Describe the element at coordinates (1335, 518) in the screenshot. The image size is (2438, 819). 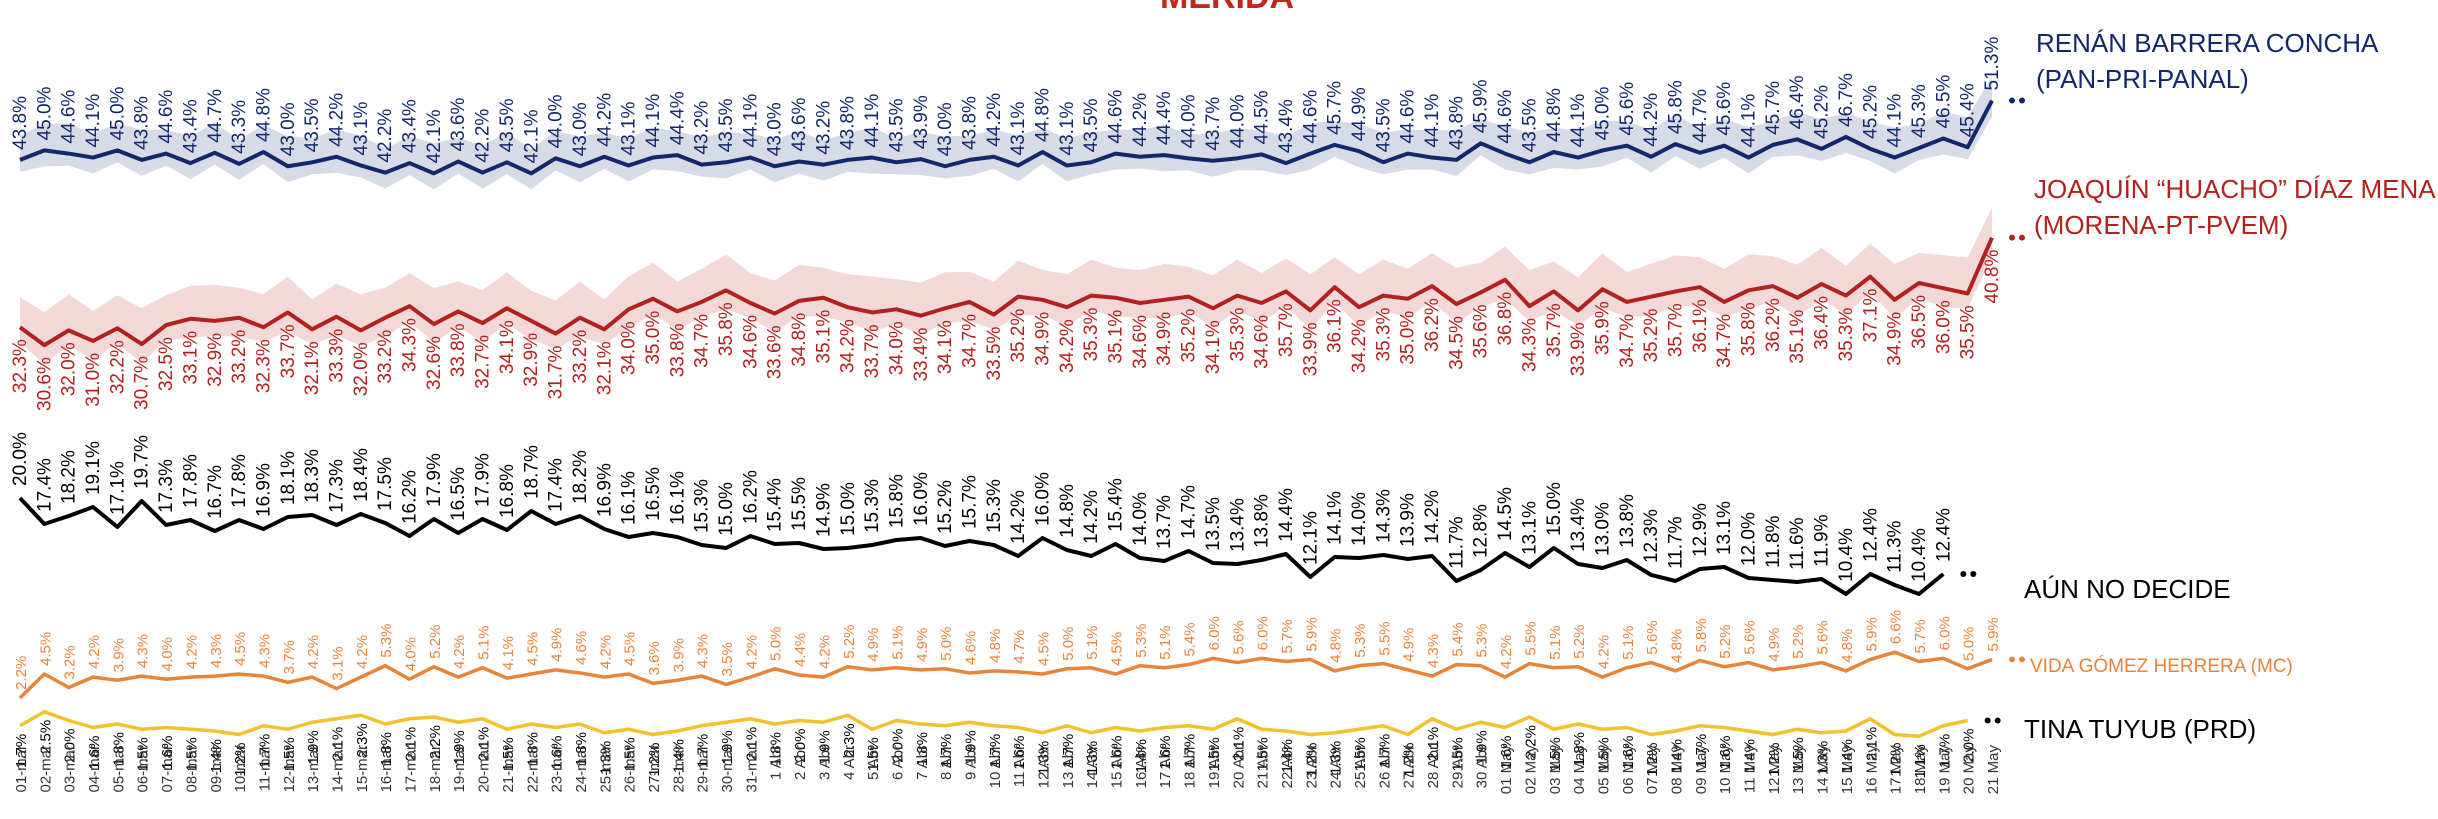
I see `data-label-s2-54: 14.1%` at that location.